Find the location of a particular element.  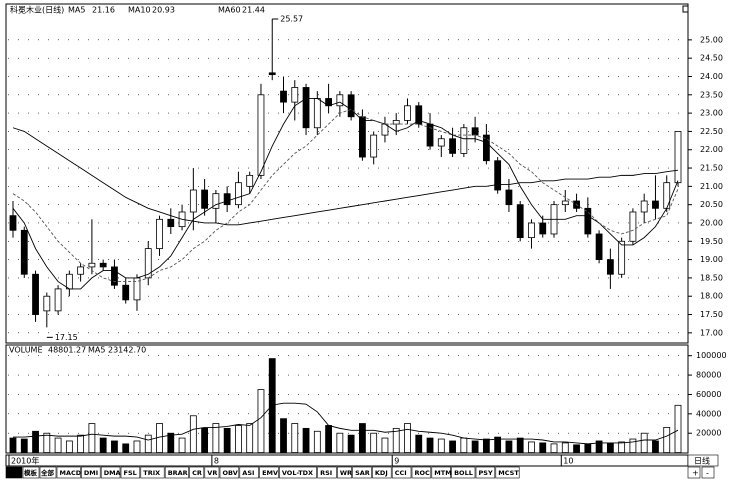

zoom-button-label: + is located at coordinates (695, 473).